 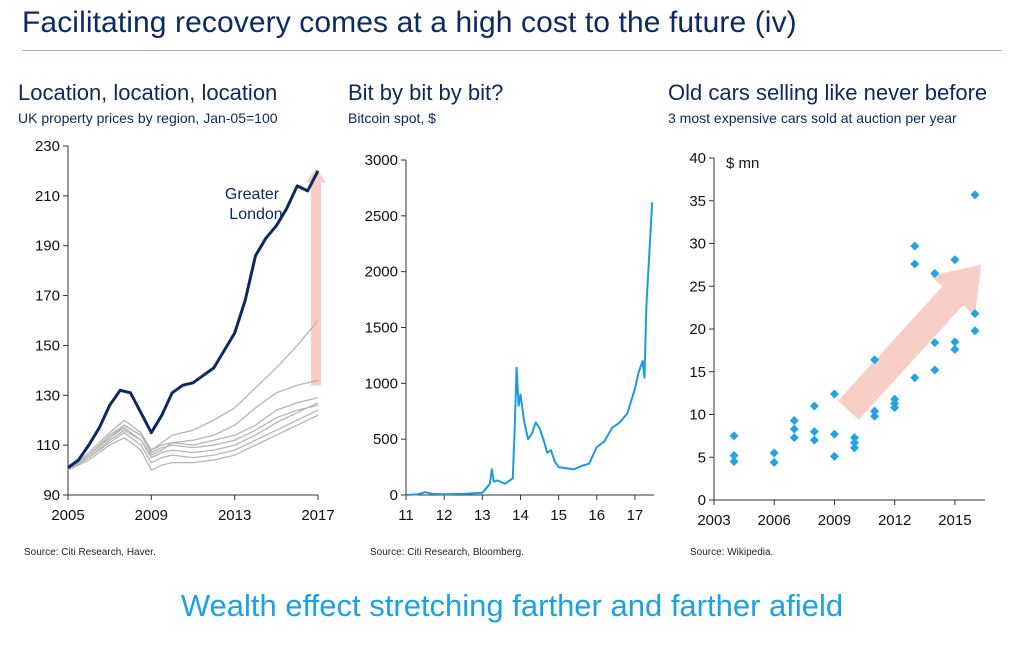 What do you see at coordinates (909, 342) in the screenshot?
I see `trend-arrow` at bounding box center [909, 342].